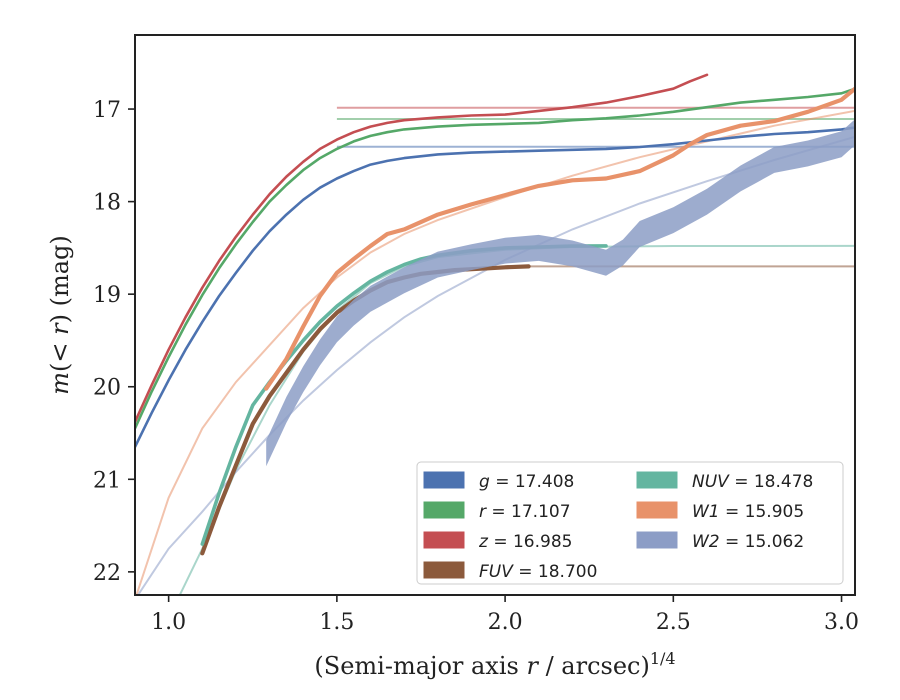 The height and width of the screenshot is (700, 900). Describe the element at coordinates (168, 622) in the screenshot. I see `x-tick-label: 1.0` at that location.